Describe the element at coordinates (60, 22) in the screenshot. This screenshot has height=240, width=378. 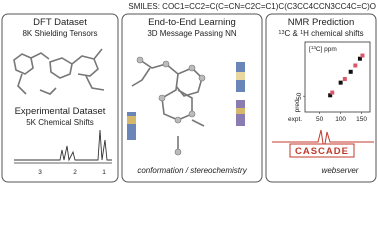
I see `panel-title: DFT Dataset` at that location.